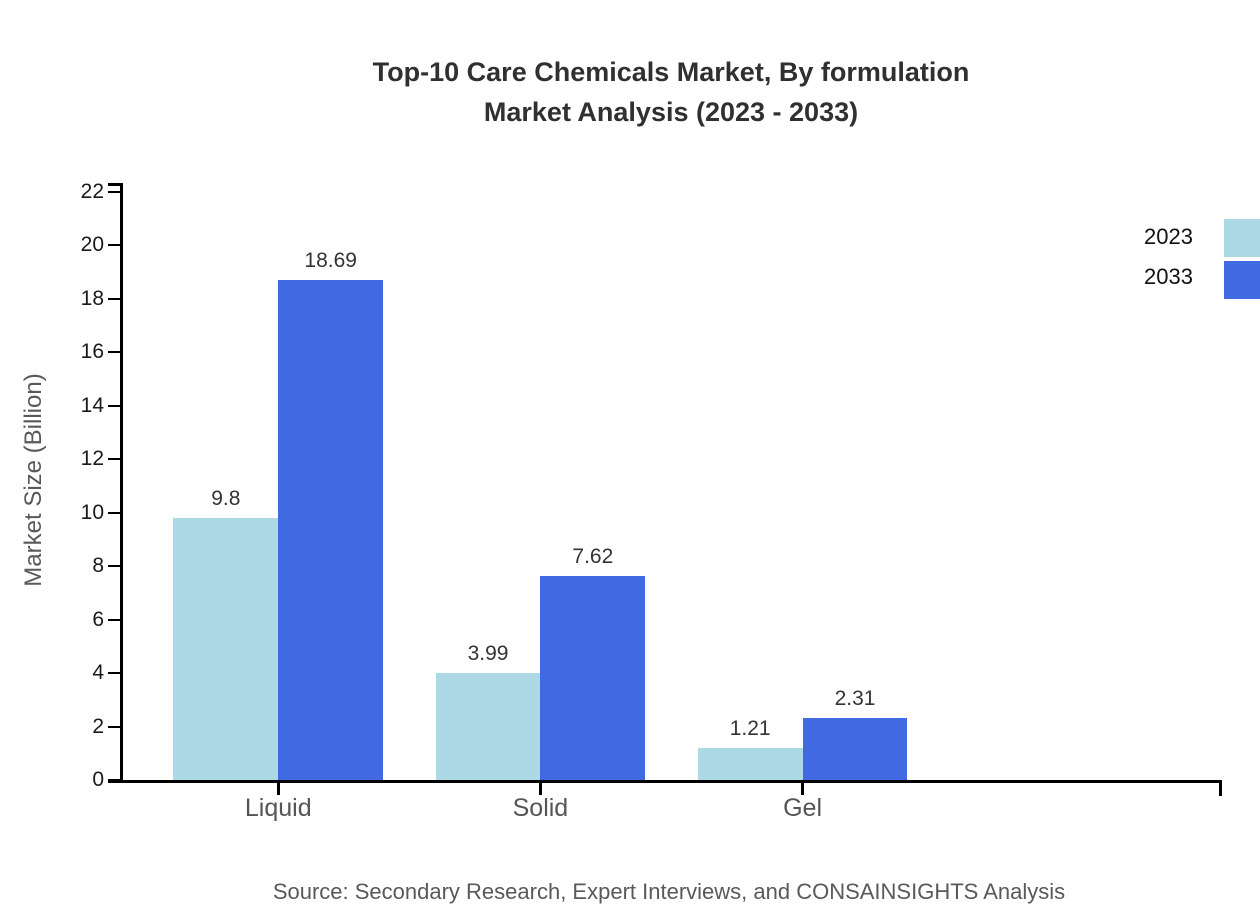 This screenshot has width=1260, height=920. I want to click on value-label: 2.31, so click(855, 699).